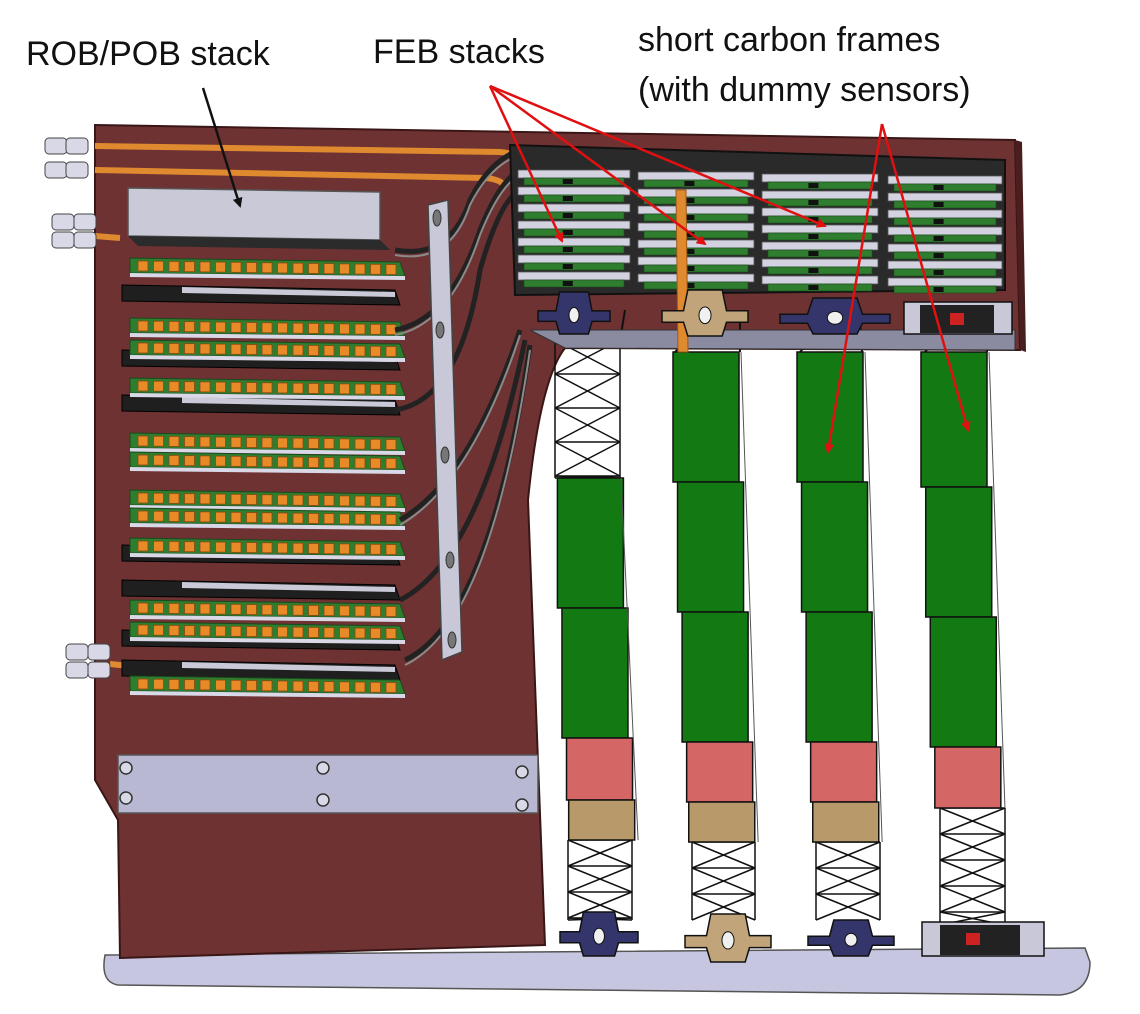 The width and height of the screenshot is (1140, 1014). Describe the element at coordinates (445, 430) in the screenshot. I see `support-rail` at that location.